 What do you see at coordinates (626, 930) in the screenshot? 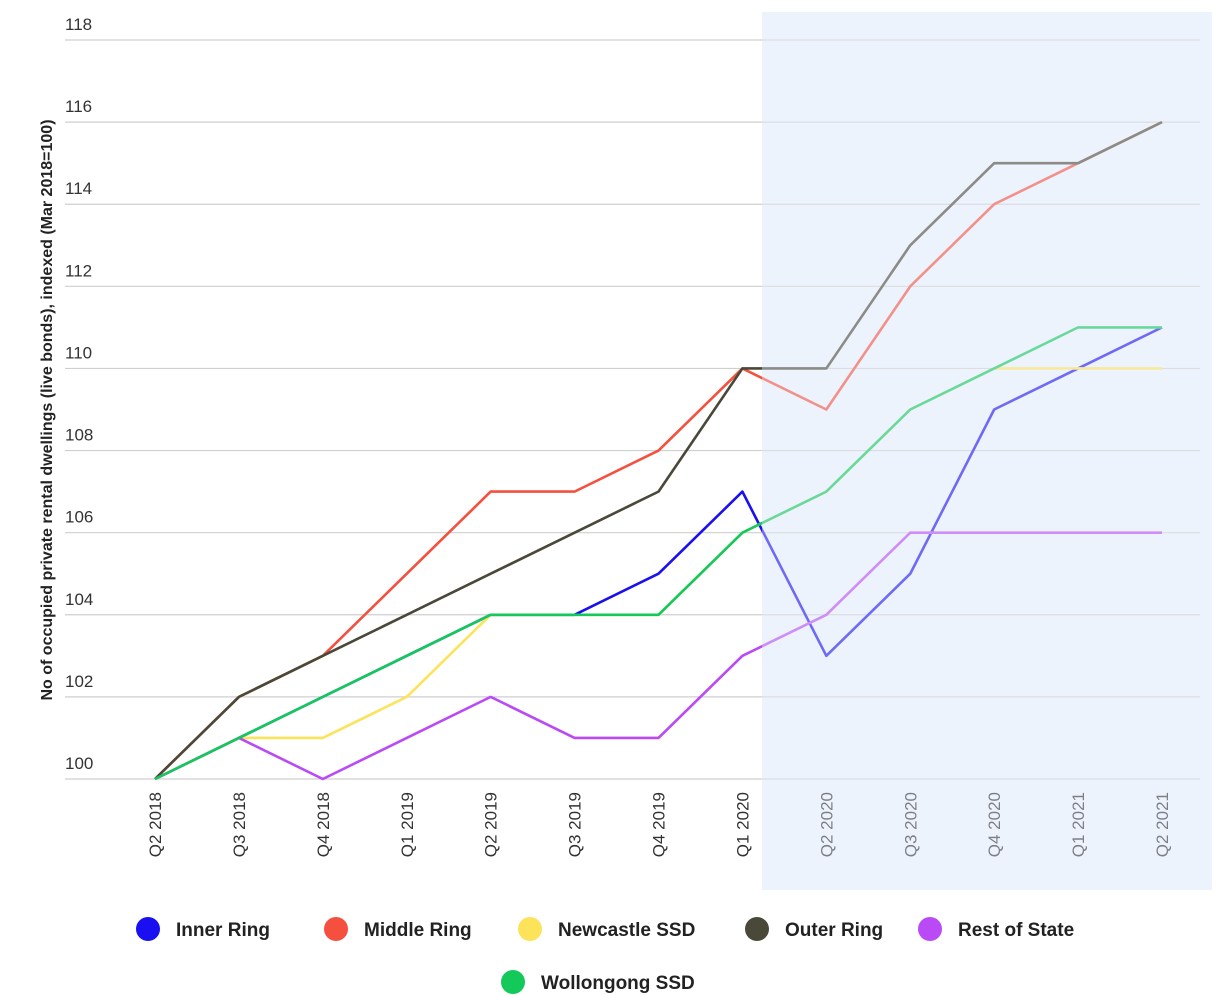
I see `legend-label: Newcastle SSD` at bounding box center [626, 930].